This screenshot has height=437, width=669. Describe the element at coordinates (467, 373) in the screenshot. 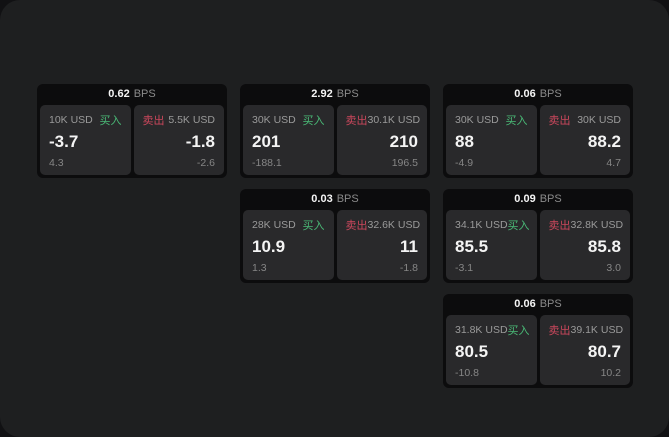

I see `buy-delta: -10.8` at that location.